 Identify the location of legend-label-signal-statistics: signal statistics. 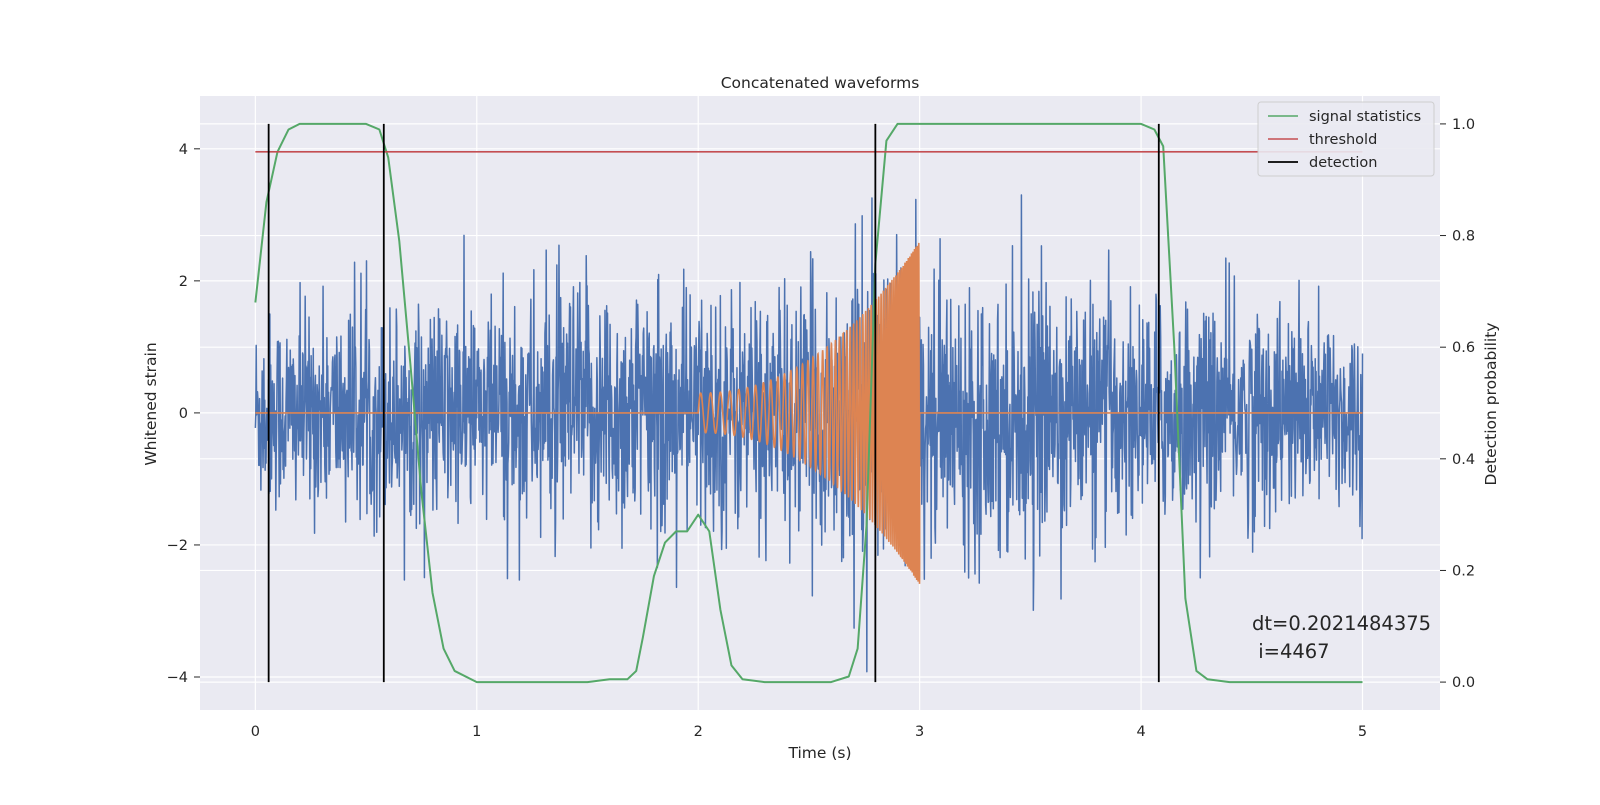
(1365, 117).